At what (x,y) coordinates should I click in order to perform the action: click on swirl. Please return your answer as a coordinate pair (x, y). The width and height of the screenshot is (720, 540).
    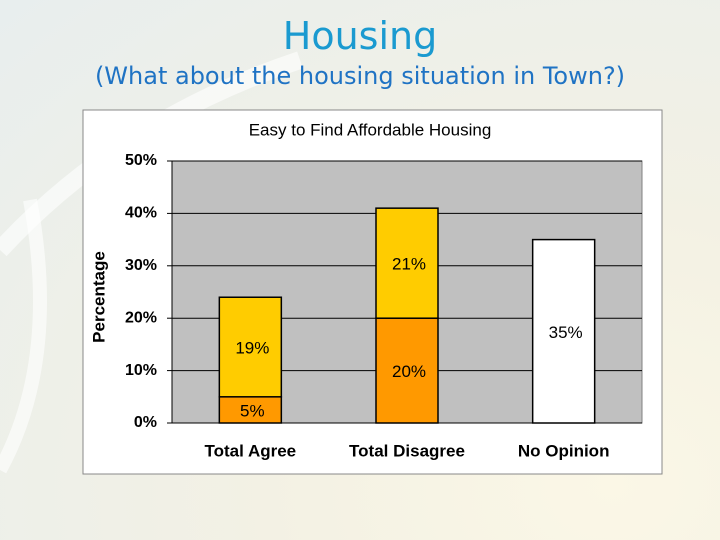
    Looking at the image, I should click on (23, 336).